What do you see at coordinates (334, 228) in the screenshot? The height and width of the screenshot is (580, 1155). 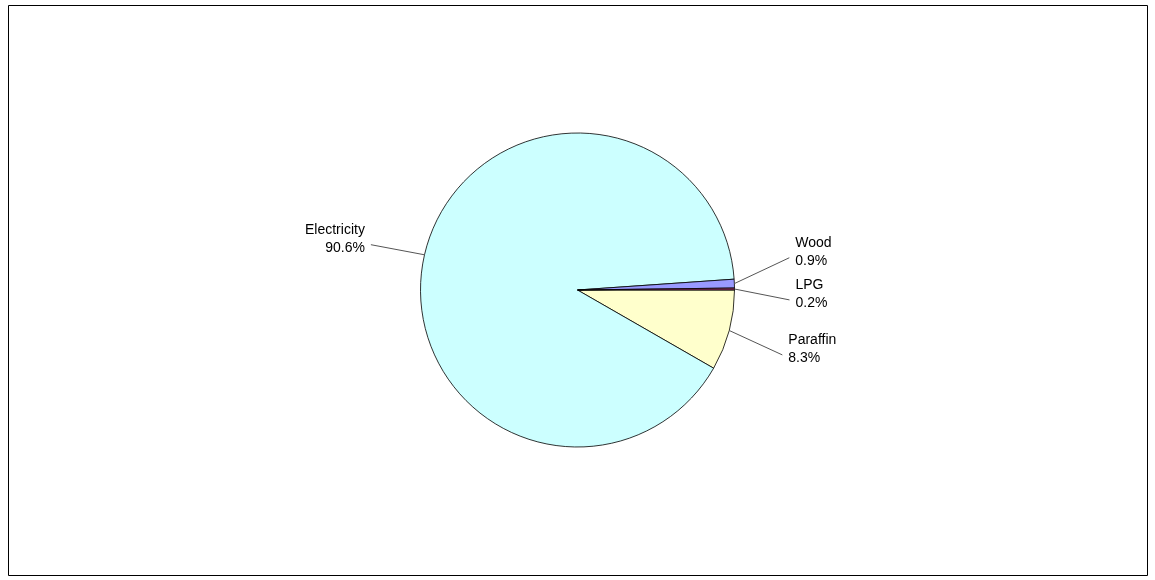 I see `slice-label: Electricity` at bounding box center [334, 228].